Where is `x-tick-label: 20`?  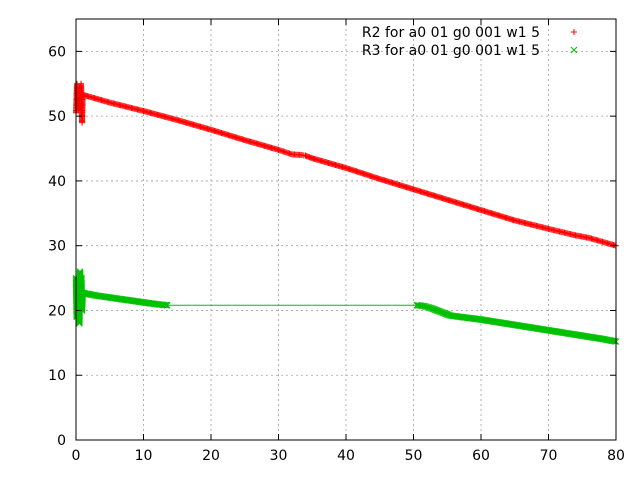 x-tick-label: 20 is located at coordinates (211, 456).